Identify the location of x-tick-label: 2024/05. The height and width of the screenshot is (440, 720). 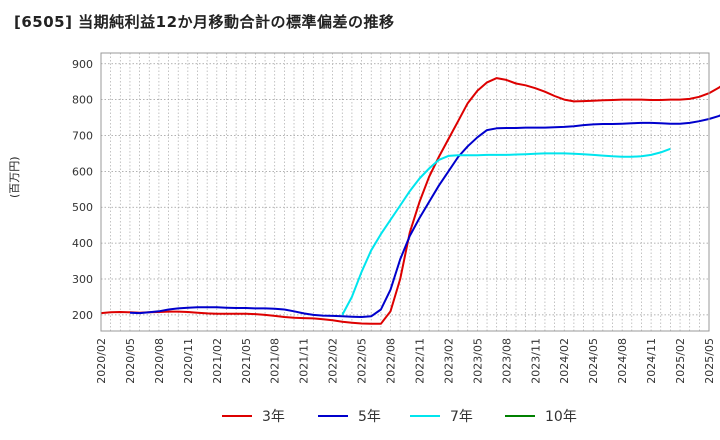
(593, 361).